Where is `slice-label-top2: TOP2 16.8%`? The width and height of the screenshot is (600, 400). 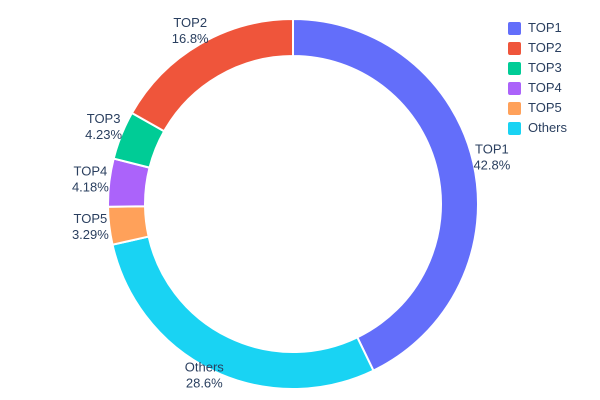 slice-label-top2: TOP2 16.8% is located at coordinates (190, 30).